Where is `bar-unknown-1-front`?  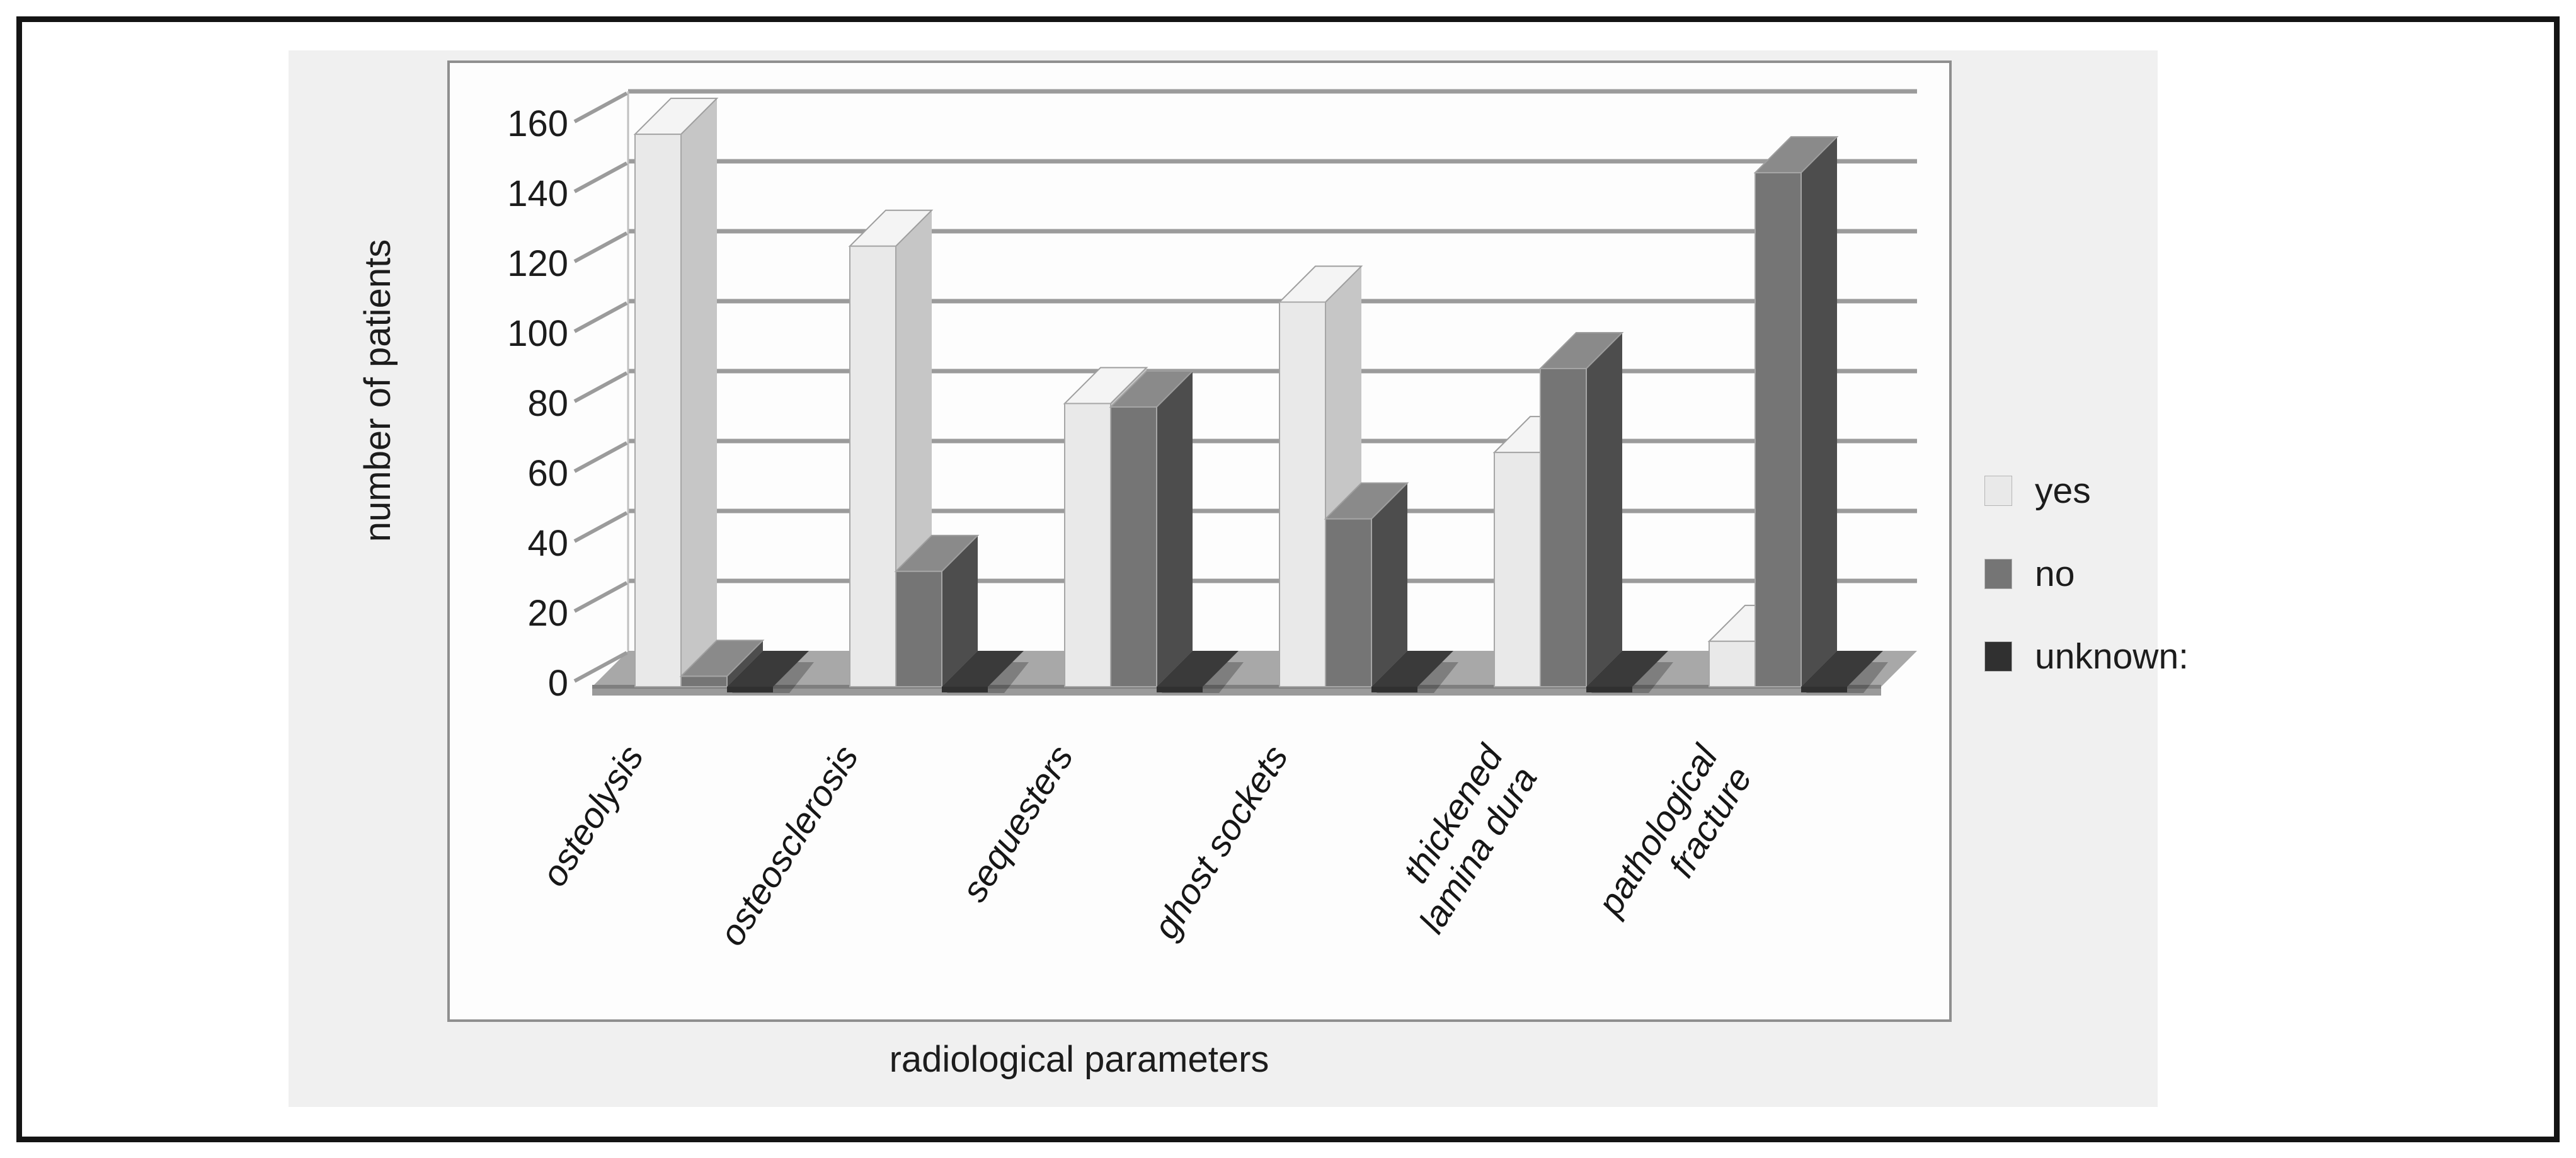 bar-unknown-1-front is located at coordinates (965, 689).